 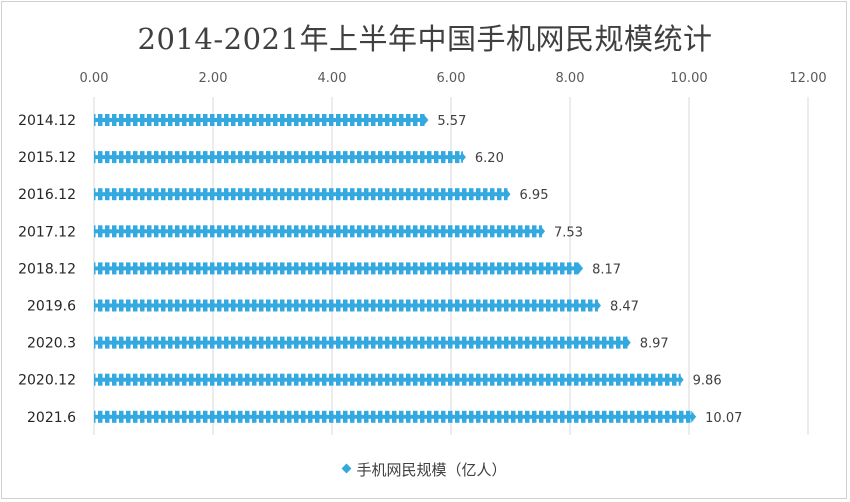 I want to click on category-label: 2017.12, so click(x=47, y=232).